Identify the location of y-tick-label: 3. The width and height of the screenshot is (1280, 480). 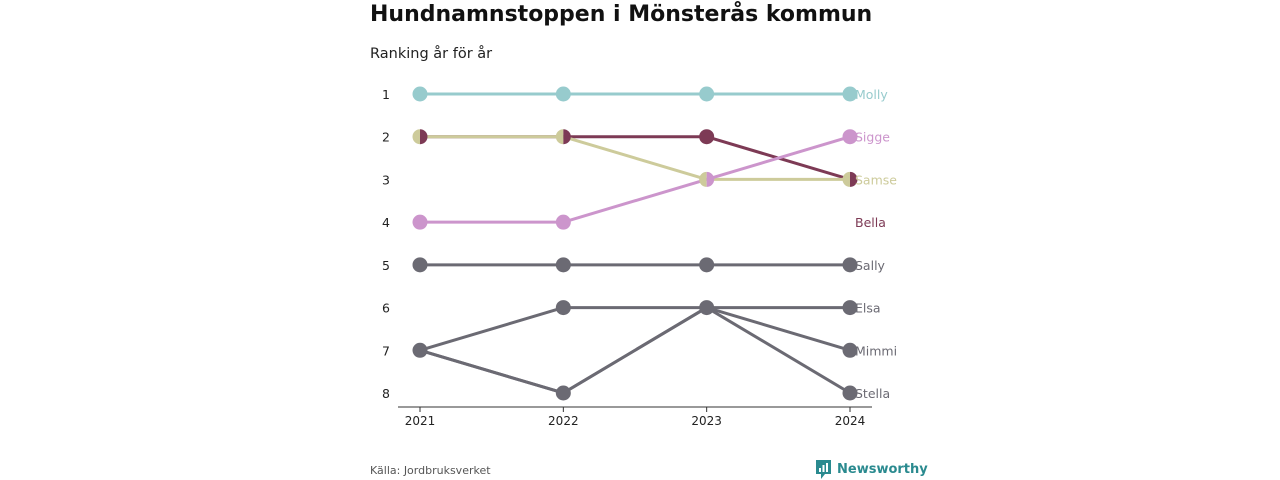
(386, 179).